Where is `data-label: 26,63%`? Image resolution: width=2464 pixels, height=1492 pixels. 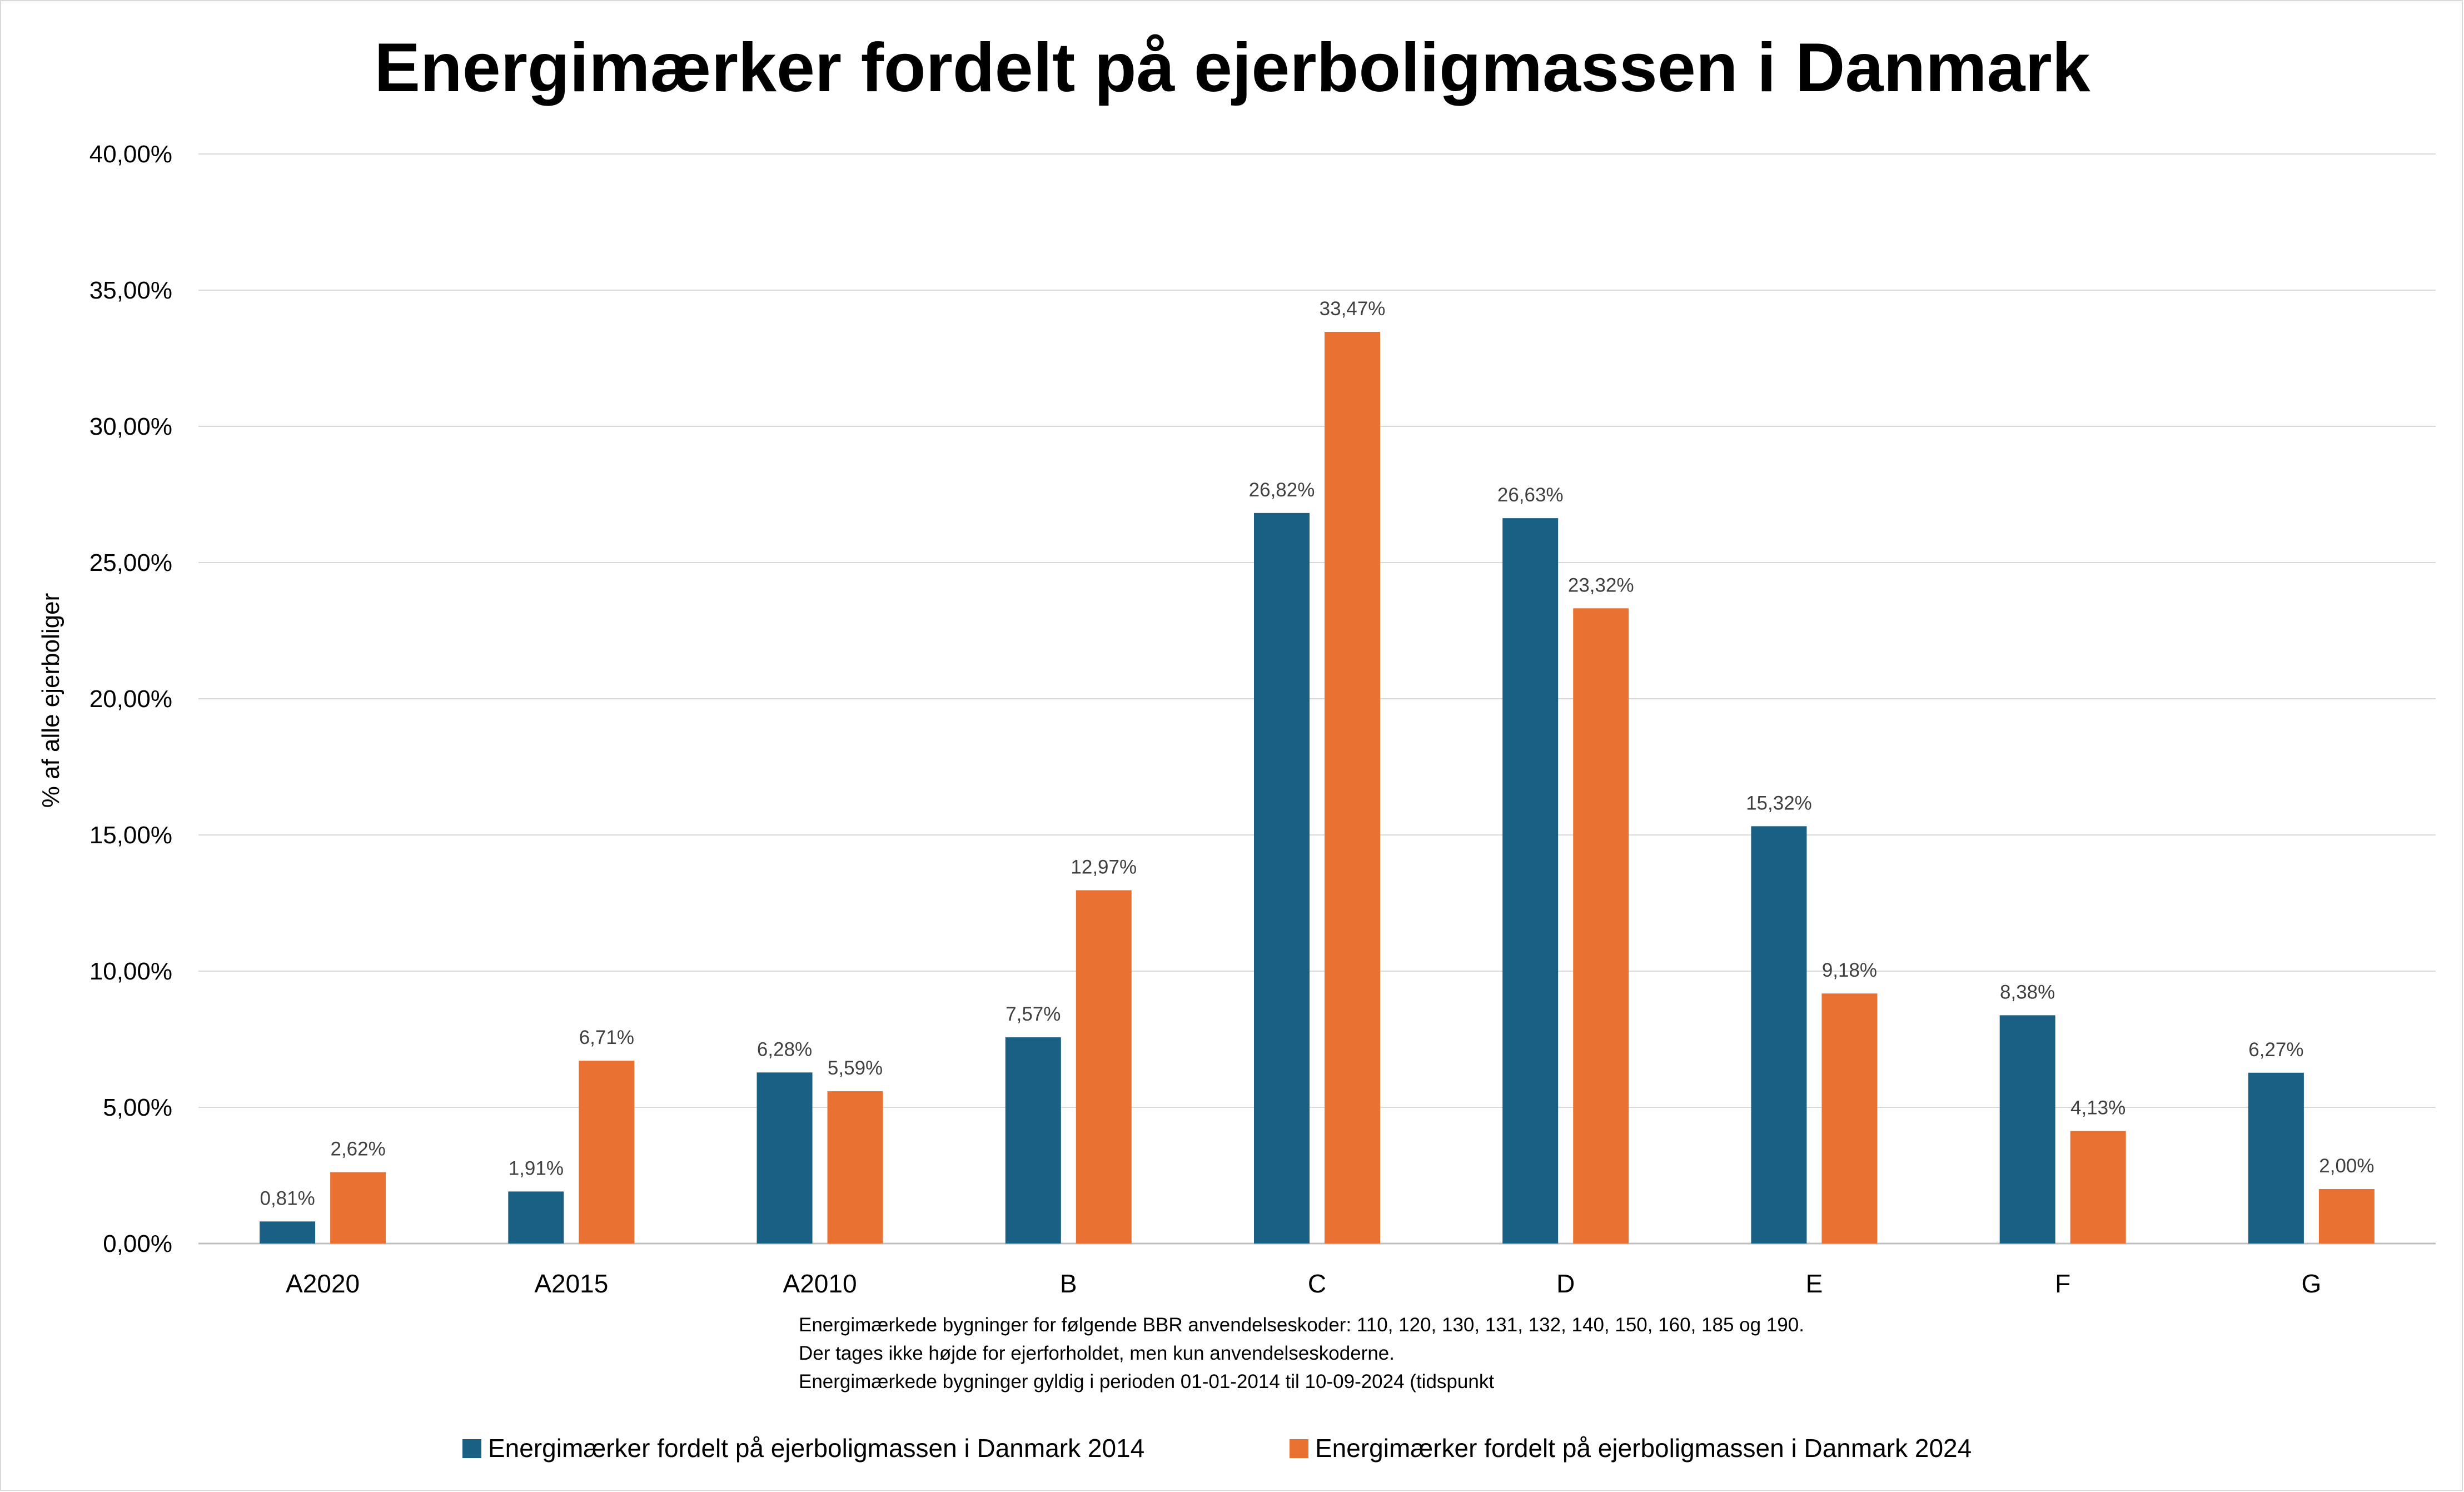 data-label: 26,63% is located at coordinates (1530, 495).